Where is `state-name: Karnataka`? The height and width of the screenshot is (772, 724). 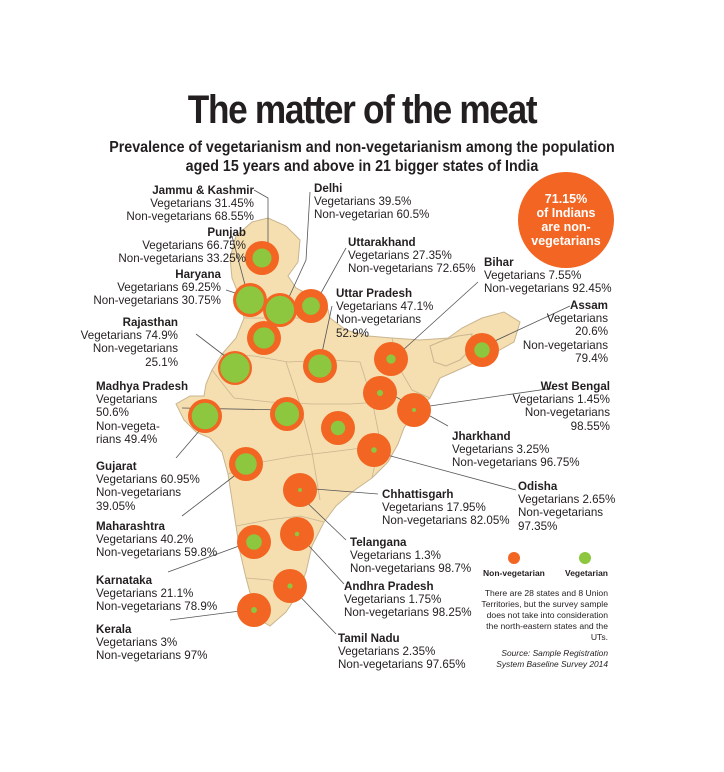 state-name: Karnataka is located at coordinates (124, 580).